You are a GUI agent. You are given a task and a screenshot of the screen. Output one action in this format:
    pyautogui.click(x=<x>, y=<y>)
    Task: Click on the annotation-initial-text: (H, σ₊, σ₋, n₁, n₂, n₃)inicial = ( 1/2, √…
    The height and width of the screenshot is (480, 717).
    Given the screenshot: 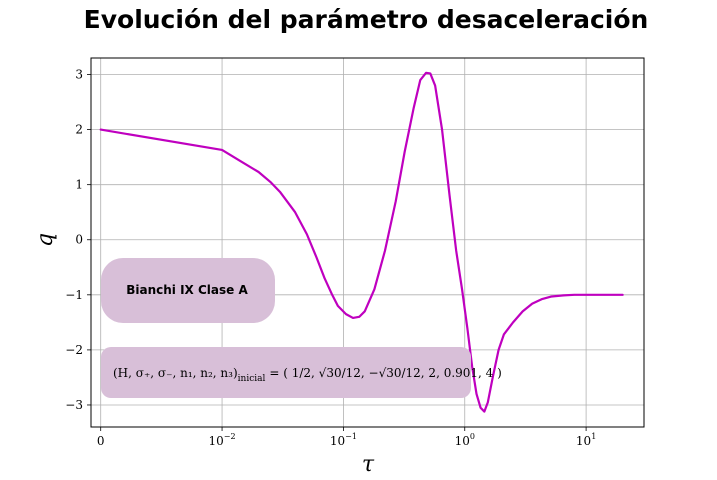 What is the action you would take?
    pyautogui.click(x=307, y=375)
    